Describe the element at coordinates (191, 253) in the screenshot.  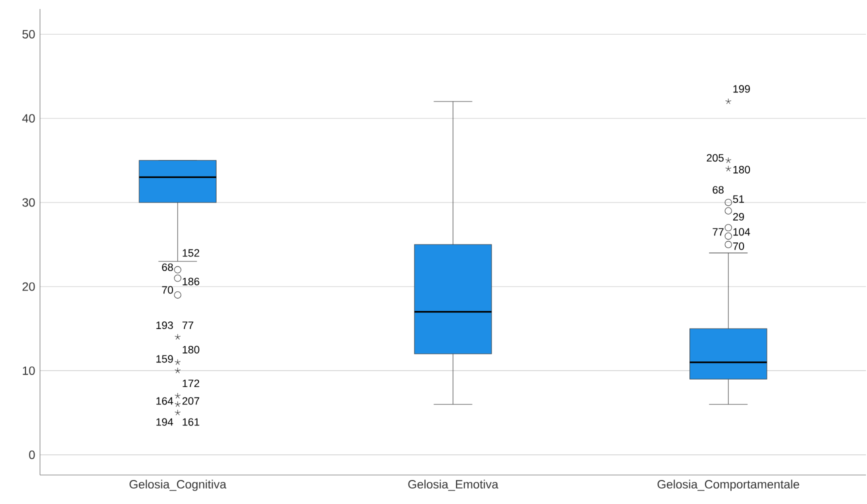
I see `annotation: 152` at that location.